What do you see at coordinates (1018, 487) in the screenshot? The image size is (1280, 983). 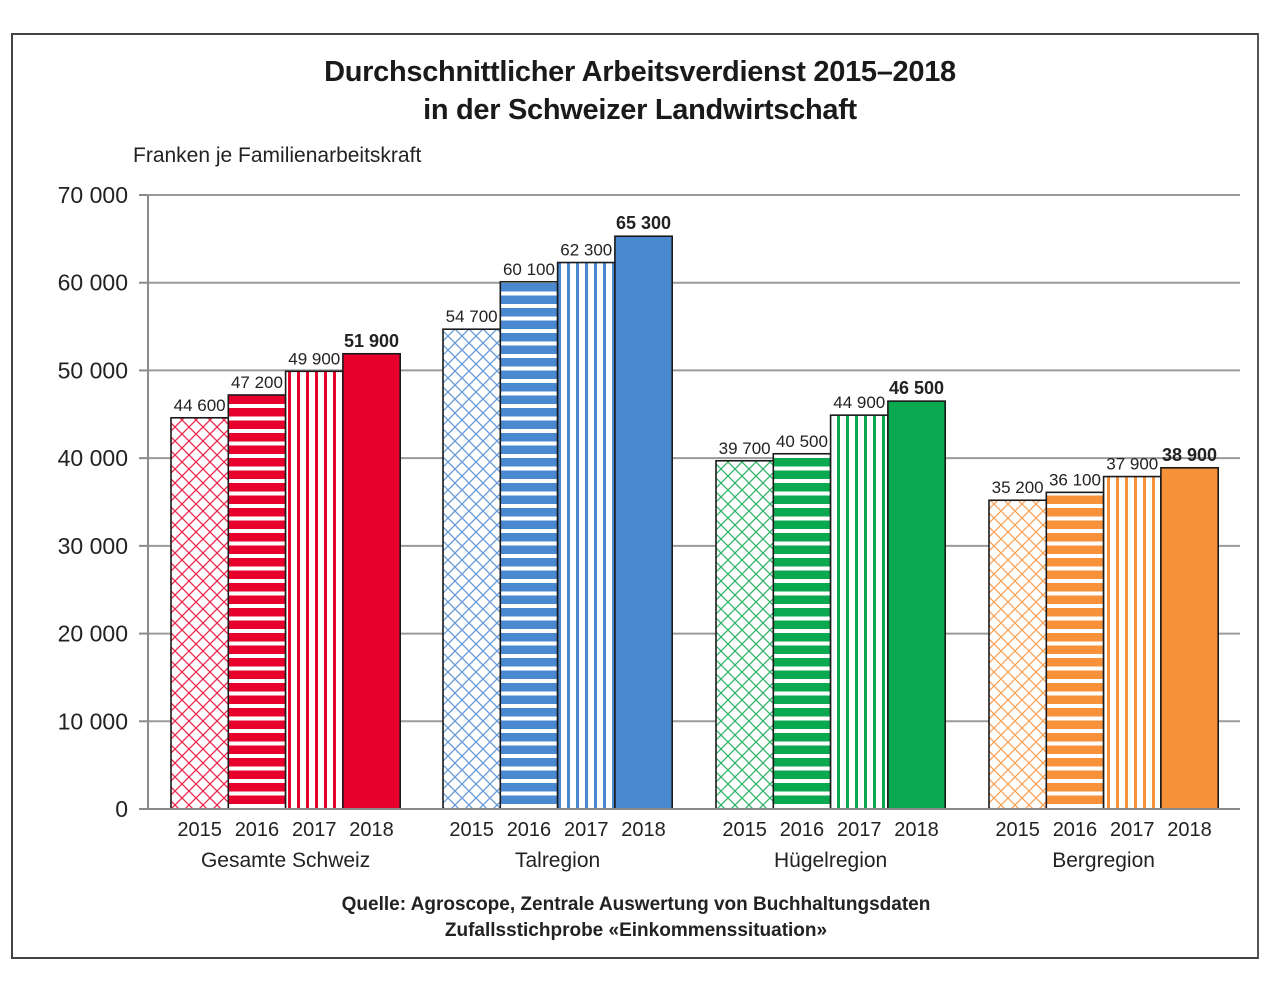 I see `data-label: 35 200` at bounding box center [1018, 487].